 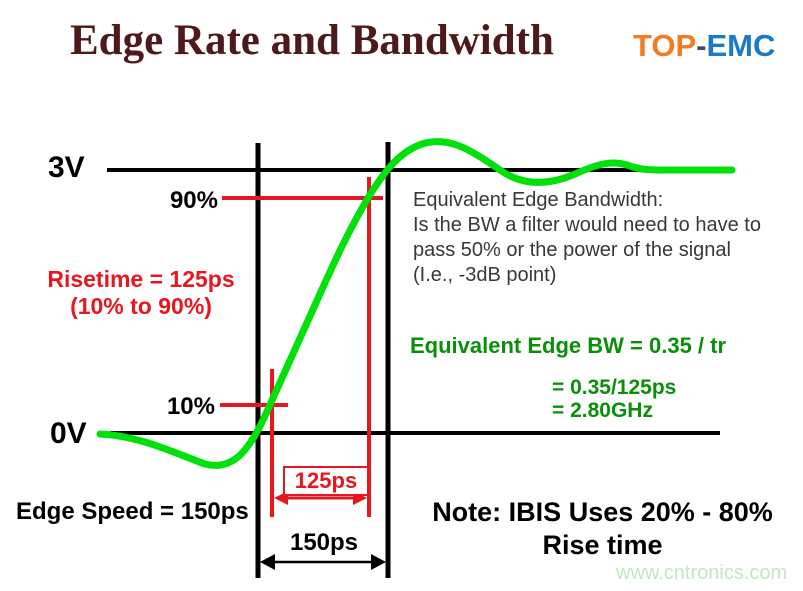 I want to click on edge-speed-arrow, so click(x=323, y=562).